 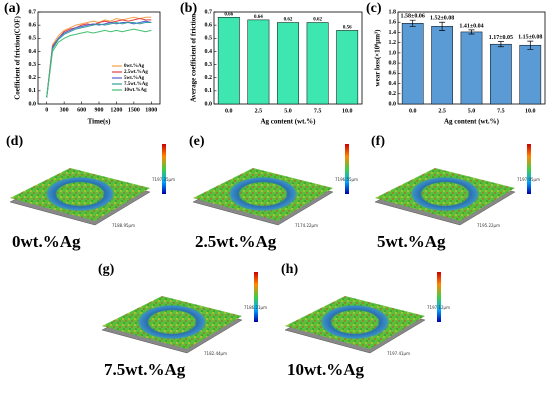 I want to click on y-size: 7197.12µm, so click(x=438, y=307).